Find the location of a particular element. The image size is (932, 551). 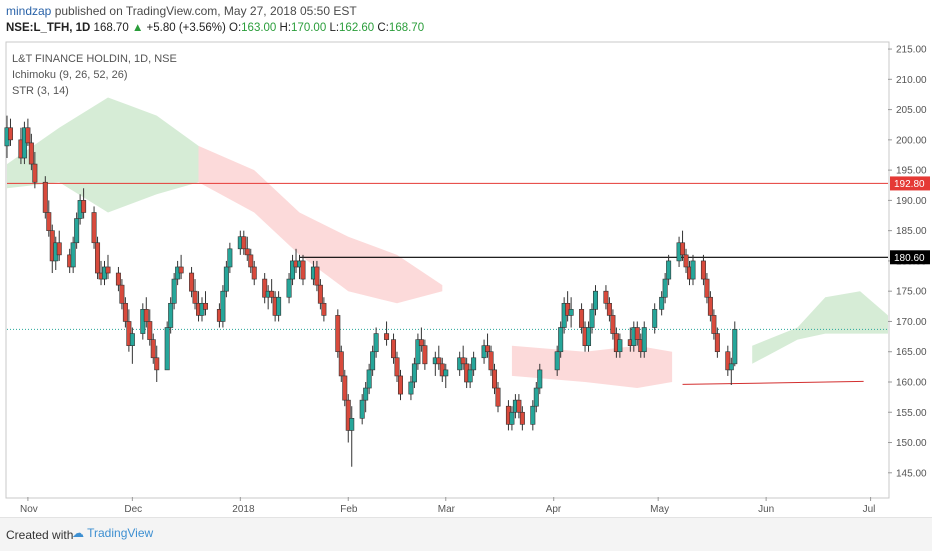

y-tick-label: 205.00 is located at coordinates (911, 110).